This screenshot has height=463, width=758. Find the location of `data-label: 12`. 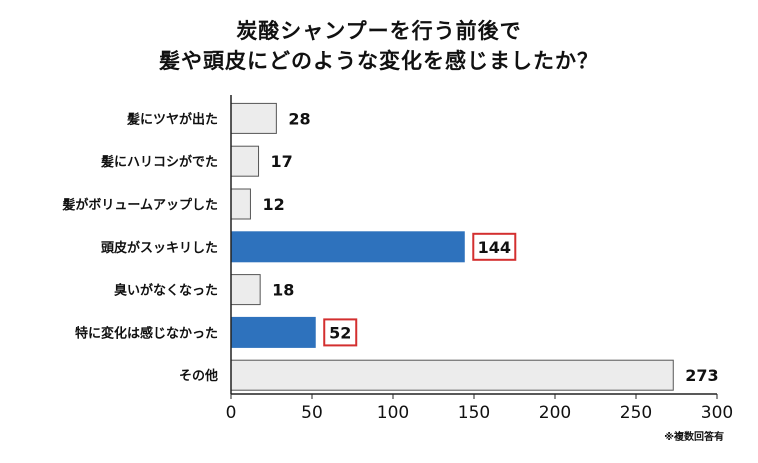

data-label: 12 is located at coordinates (273, 204).